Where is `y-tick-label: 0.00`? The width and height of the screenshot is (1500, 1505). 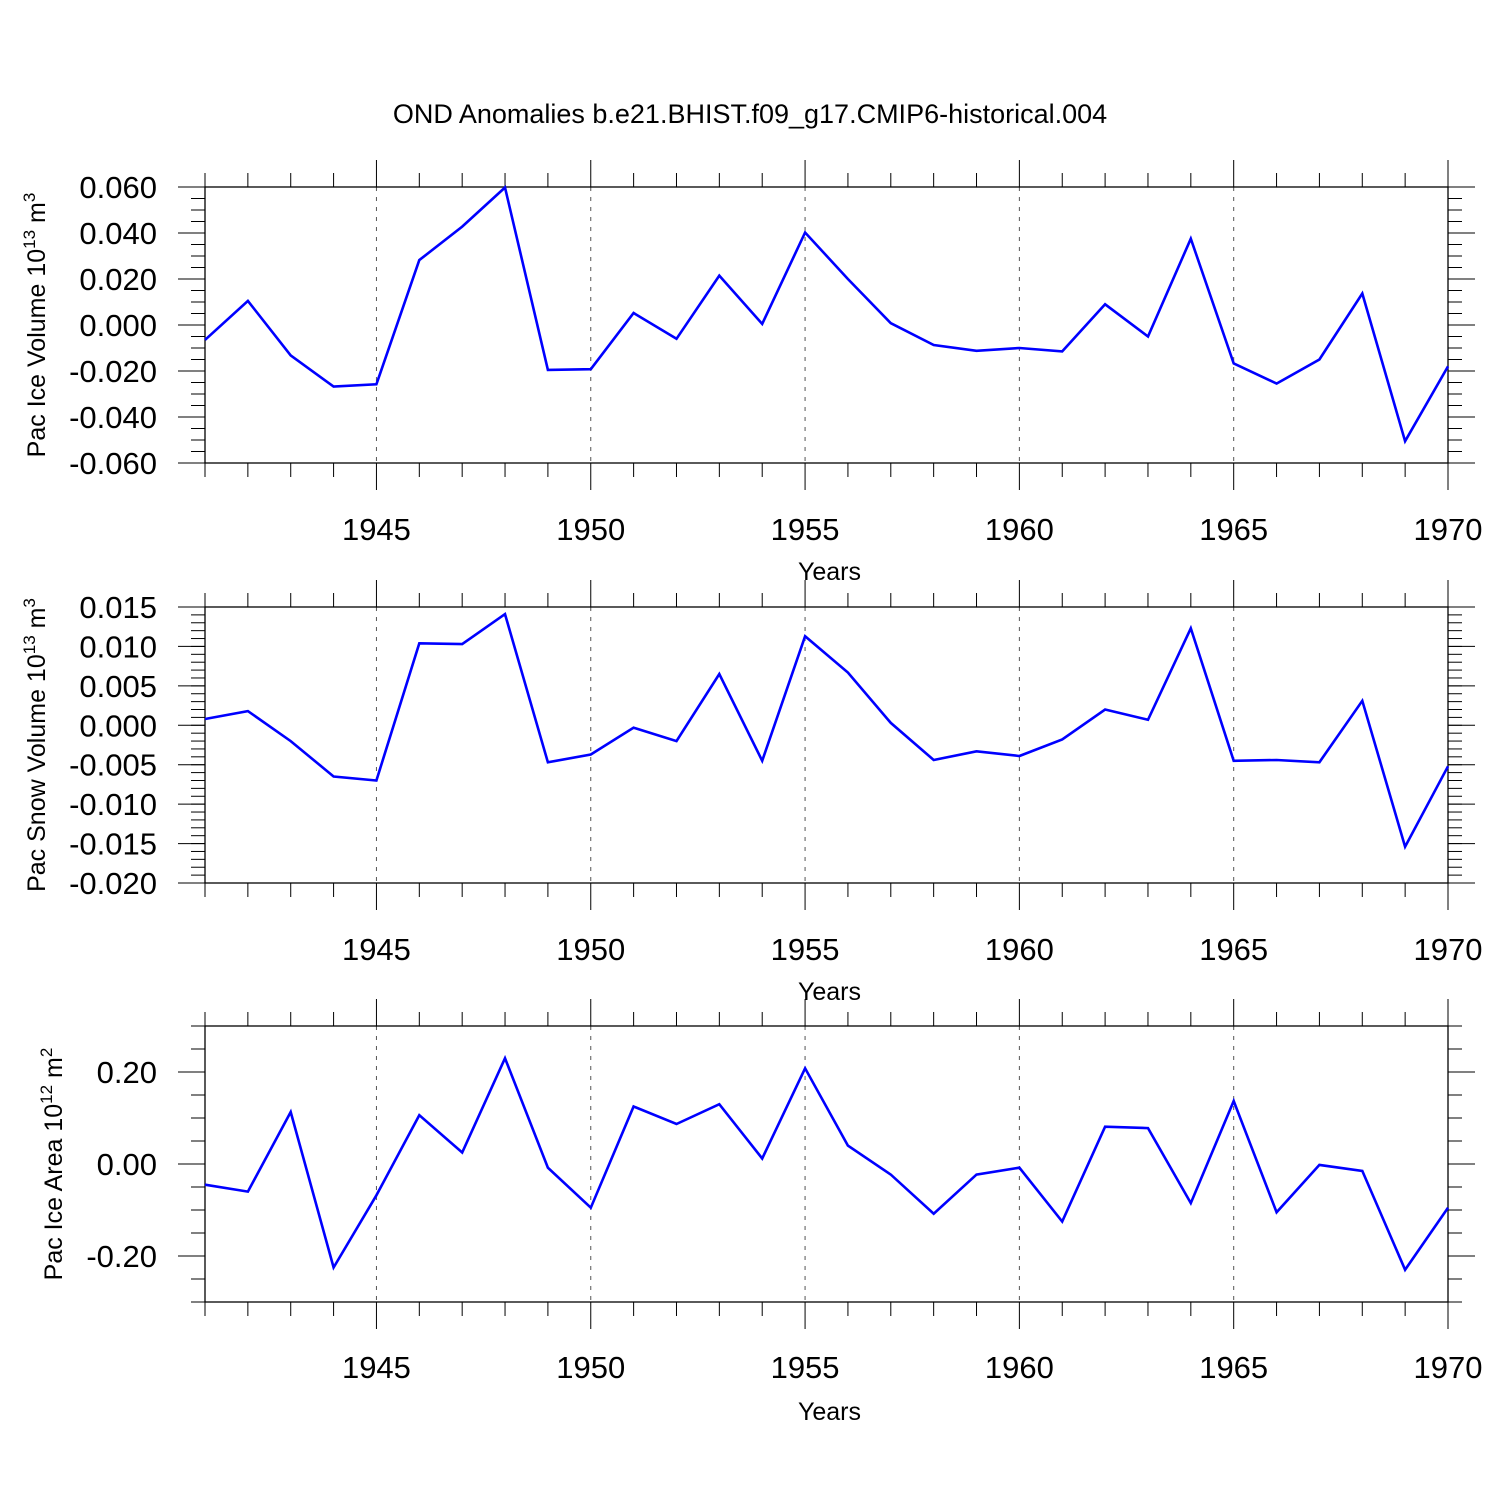
y-tick-label: 0.00 is located at coordinates (127, 1164).